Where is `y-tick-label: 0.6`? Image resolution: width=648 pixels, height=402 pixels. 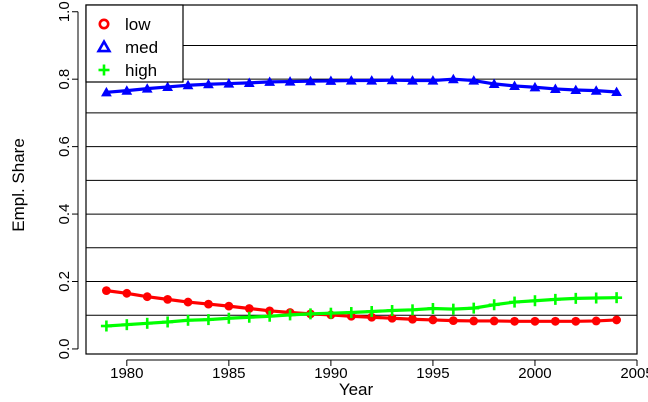 y-tick-label: 0.6 is located at coordinates (64, 146).